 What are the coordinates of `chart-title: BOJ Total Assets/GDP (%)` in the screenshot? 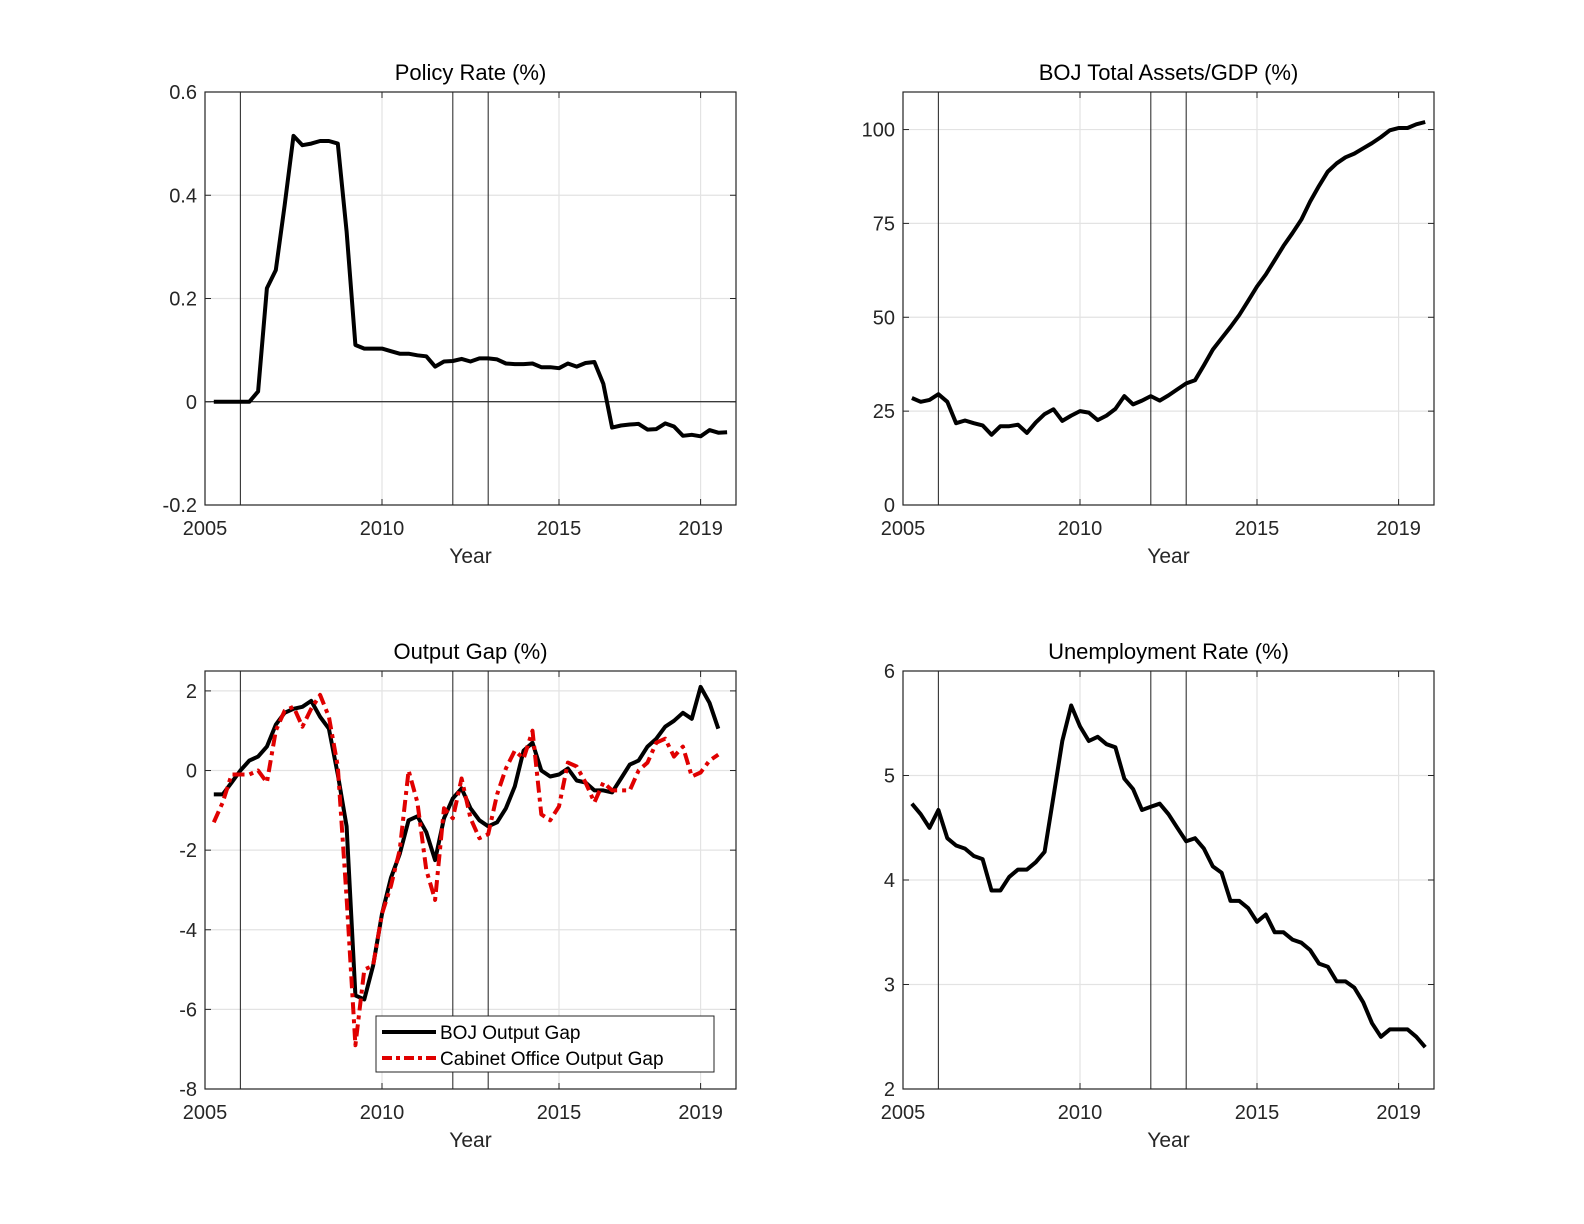 It's located at (1169, 72).